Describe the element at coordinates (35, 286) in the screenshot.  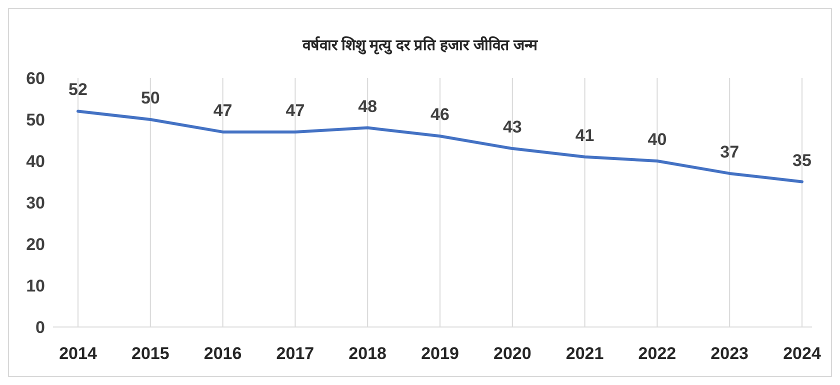
I see `y-tick-label: 10` at that location.